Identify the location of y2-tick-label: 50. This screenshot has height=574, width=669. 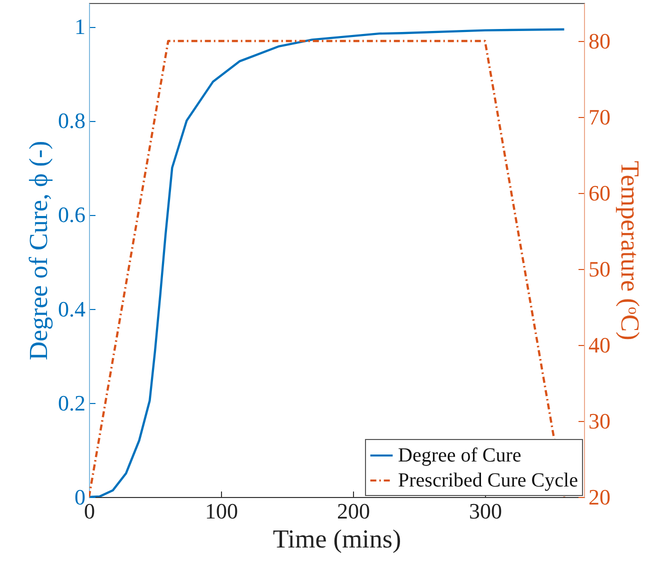
(599, 269).